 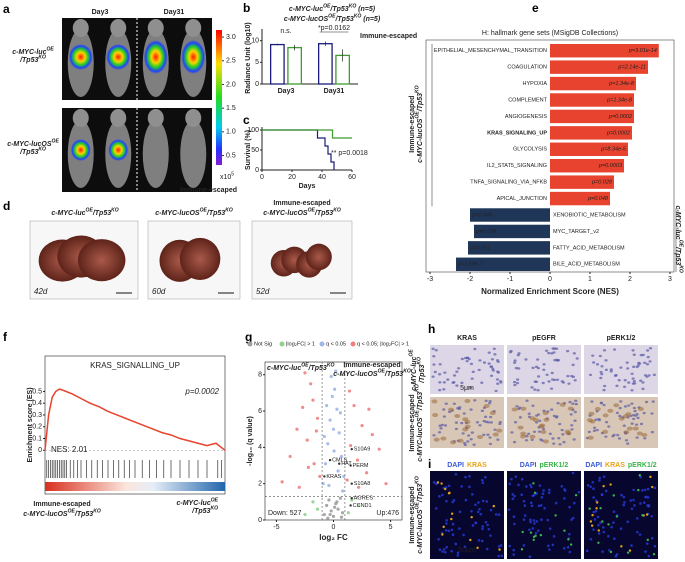 I want to click on y-tick-label: 4, so click(x=260, y=447).